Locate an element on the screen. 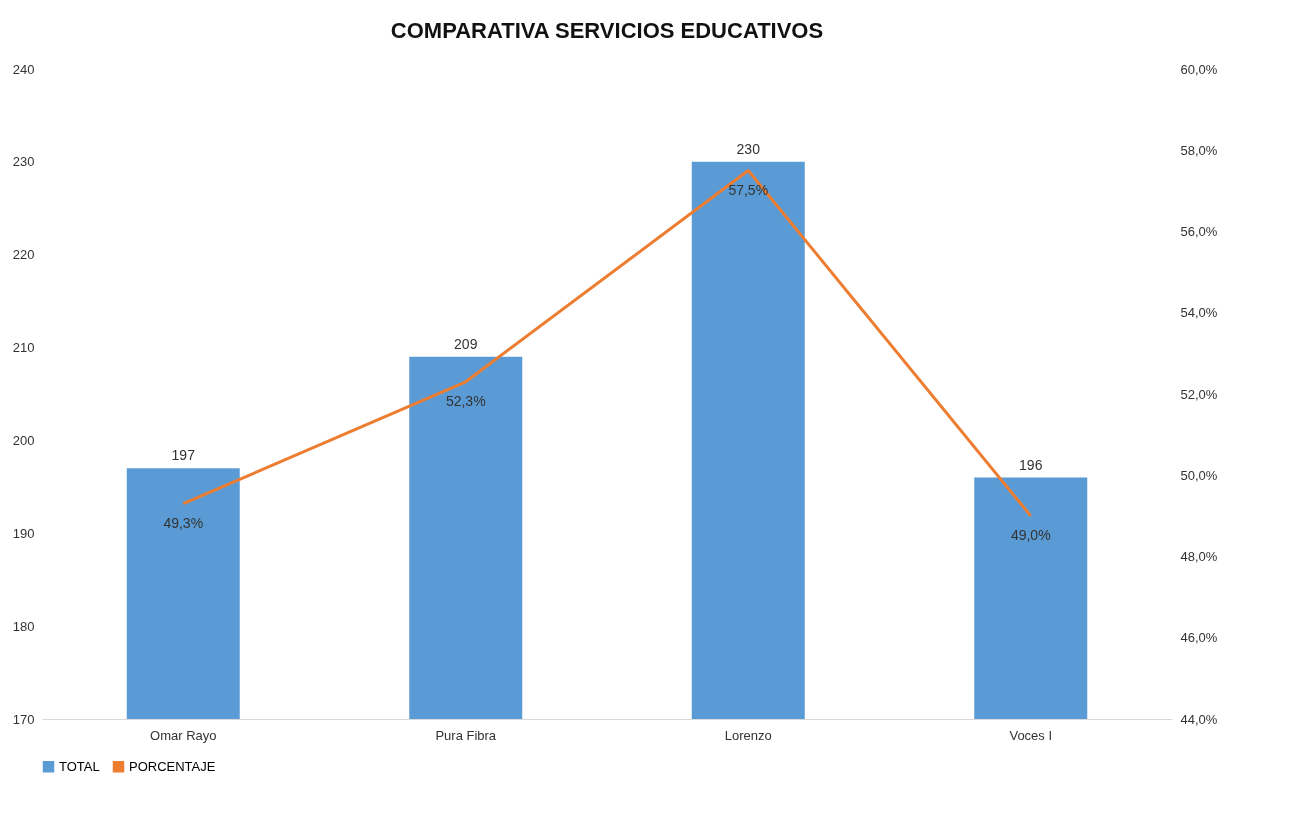 The image size is (1292, 839). y2-tick-label: 54,0% is located at coordinates (1199, 313).